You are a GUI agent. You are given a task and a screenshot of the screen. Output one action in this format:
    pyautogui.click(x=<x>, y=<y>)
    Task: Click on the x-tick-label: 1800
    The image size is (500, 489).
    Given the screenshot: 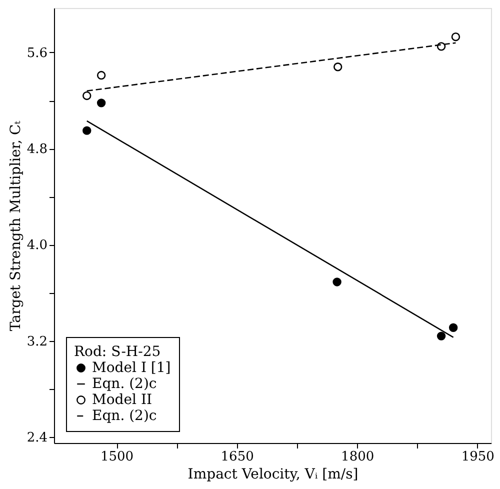 What is the action you would take?
    pyautogui.click(x=357, y=457)
    